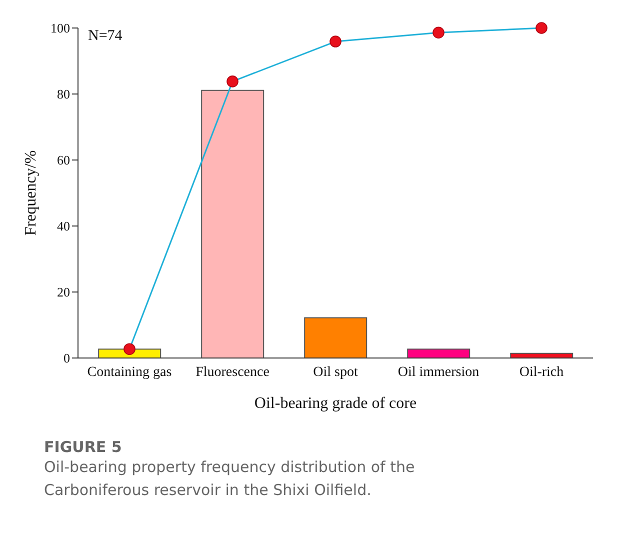 The image size is (617, 544). Describe the element at coordinates (230, 478) in the screenshot. I see `text: Oil-bearing property frequency distribution of the Carboniferous reservoir in the Shixi Oilfield.` at that location.